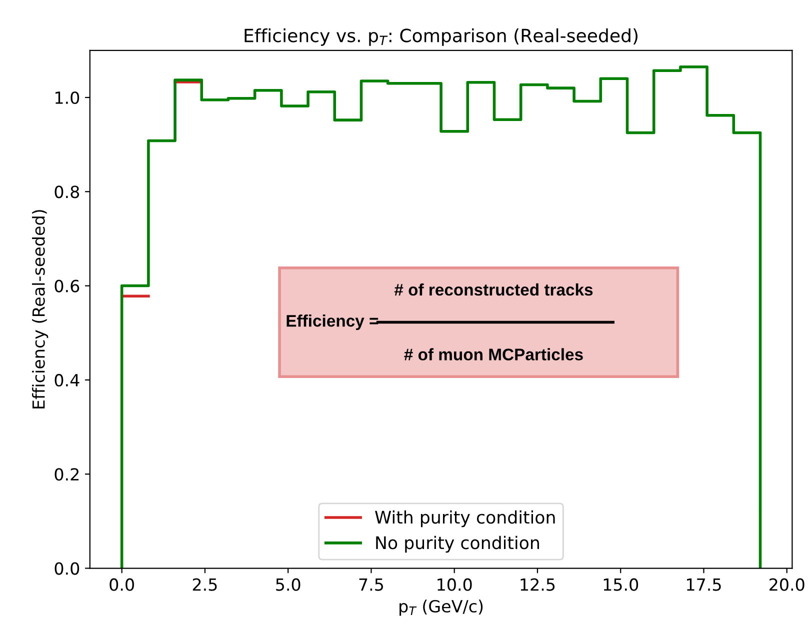  I want to click on x-tick-label: 7.5, so click(371, 584).